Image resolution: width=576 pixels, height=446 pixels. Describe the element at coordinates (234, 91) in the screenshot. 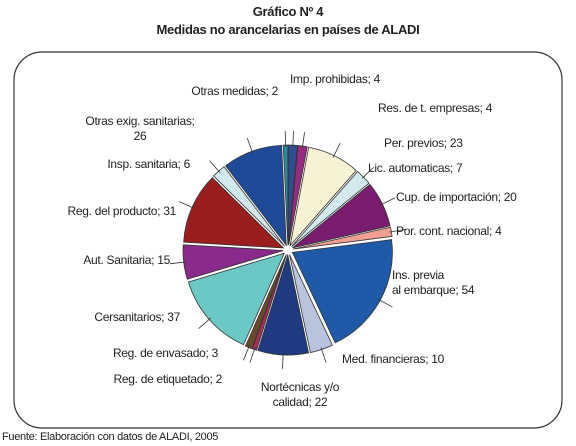

I see `slice-label: Otras medidas; 2` at that location.